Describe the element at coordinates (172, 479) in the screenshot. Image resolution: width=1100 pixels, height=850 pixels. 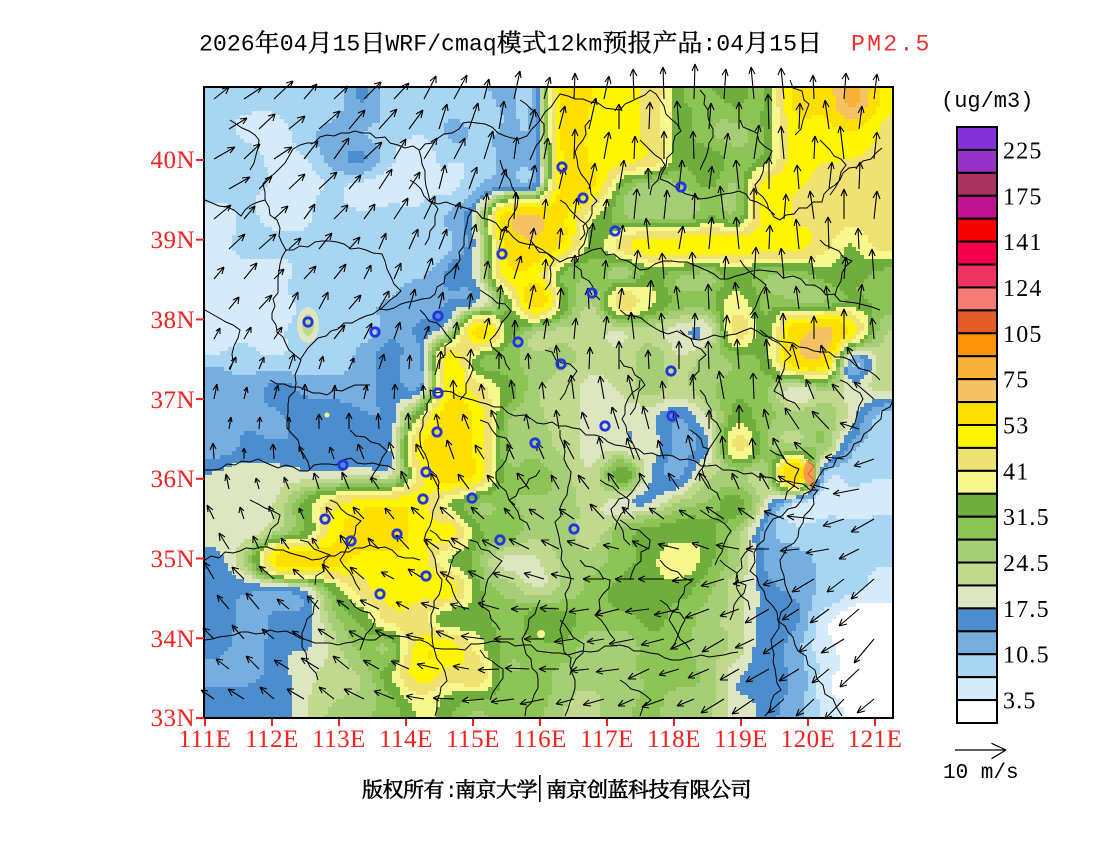
I see `svg-text: 36N` at that location.